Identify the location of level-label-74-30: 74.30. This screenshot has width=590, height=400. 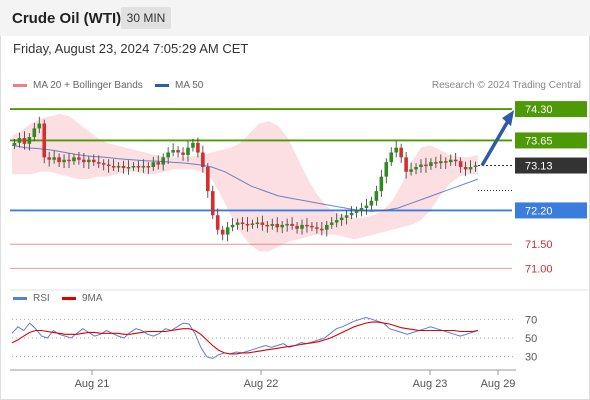
(539, 110).